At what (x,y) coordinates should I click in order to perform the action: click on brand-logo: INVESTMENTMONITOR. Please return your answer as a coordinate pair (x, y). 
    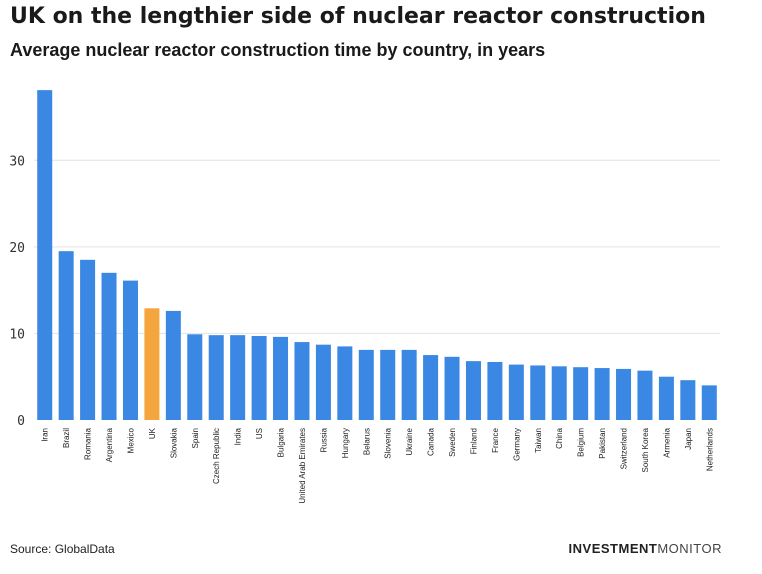
    Looking at the image, I should click on (645, 548).